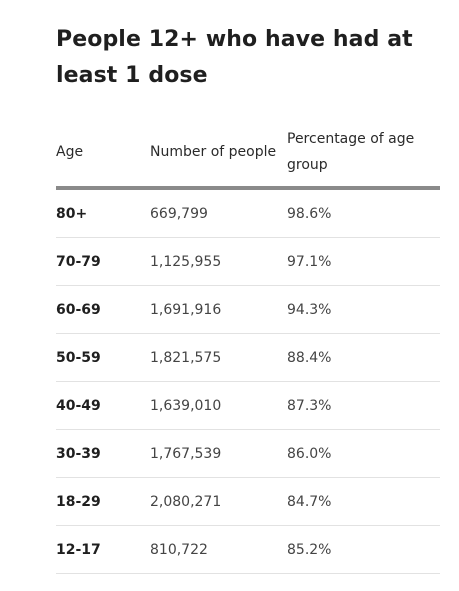  Describe the element at coordinates (103, 154) in the screenshot. I see `header-age: Age` at that location.